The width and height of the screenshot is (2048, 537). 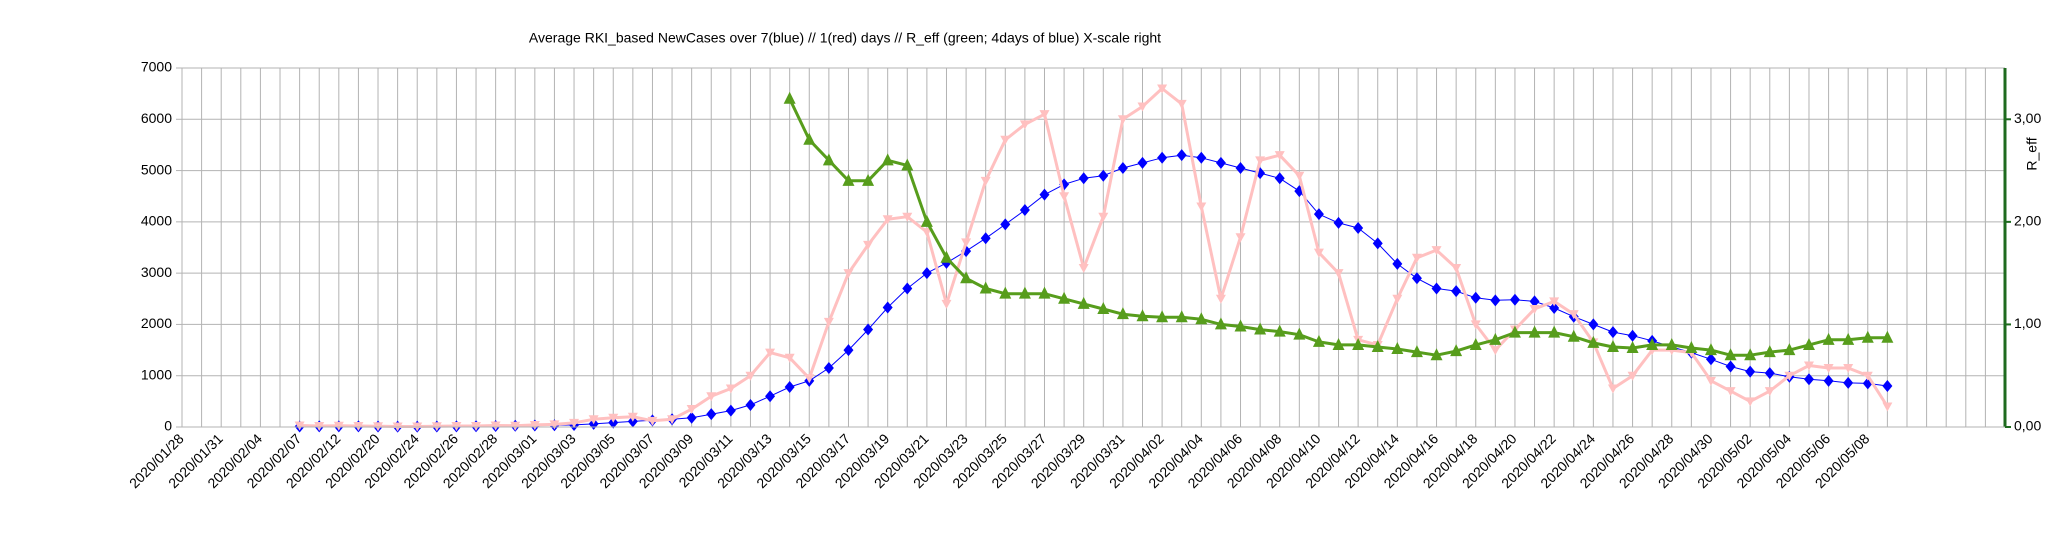 What do you see at coordinates (156, 272) in the screenshot?
I see `y-tick-label: 3000` at bounding box center [156, 272].